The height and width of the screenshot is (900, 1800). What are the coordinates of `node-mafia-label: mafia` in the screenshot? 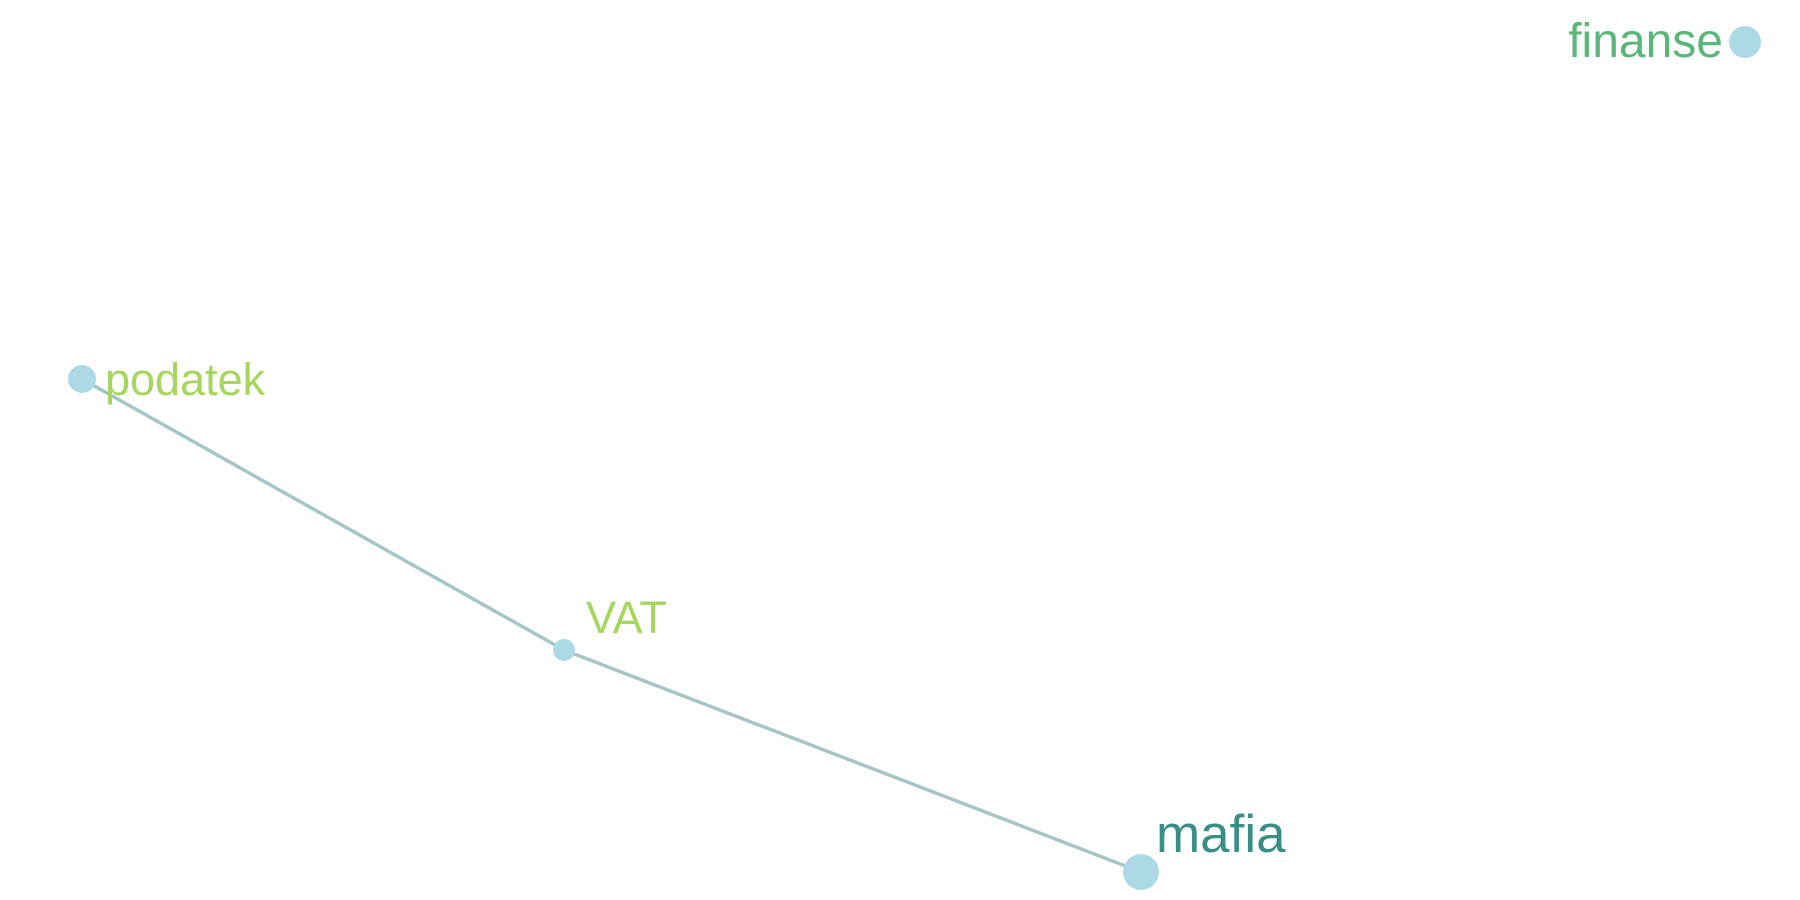 It's located at (1221, 834).